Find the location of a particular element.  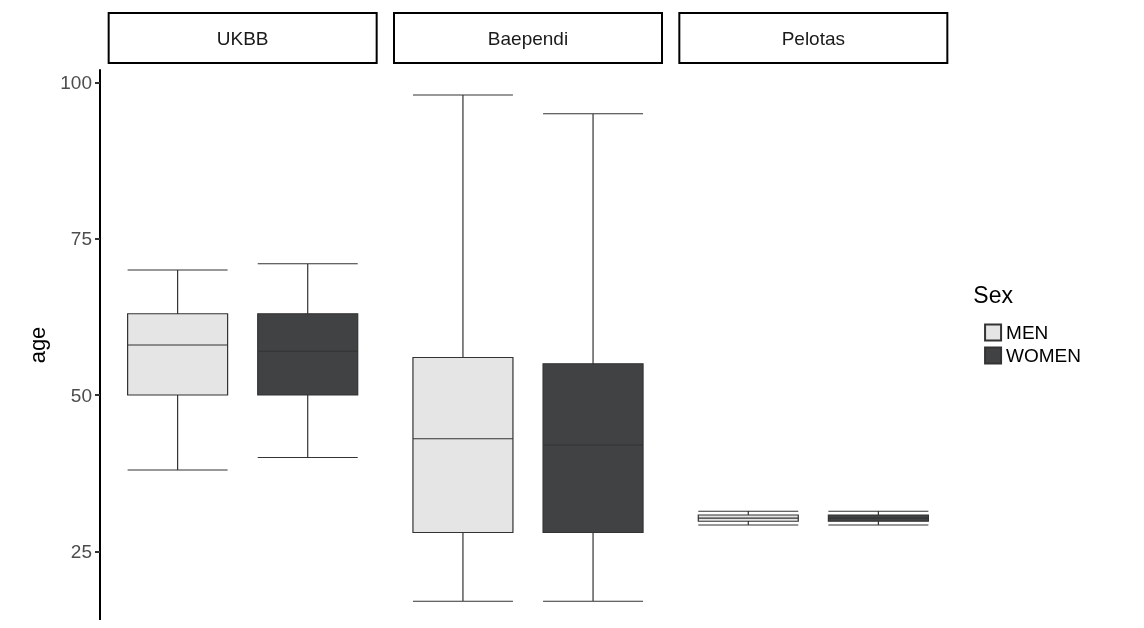

x-tick-label: Baependi is located at coordinates (528, 38).